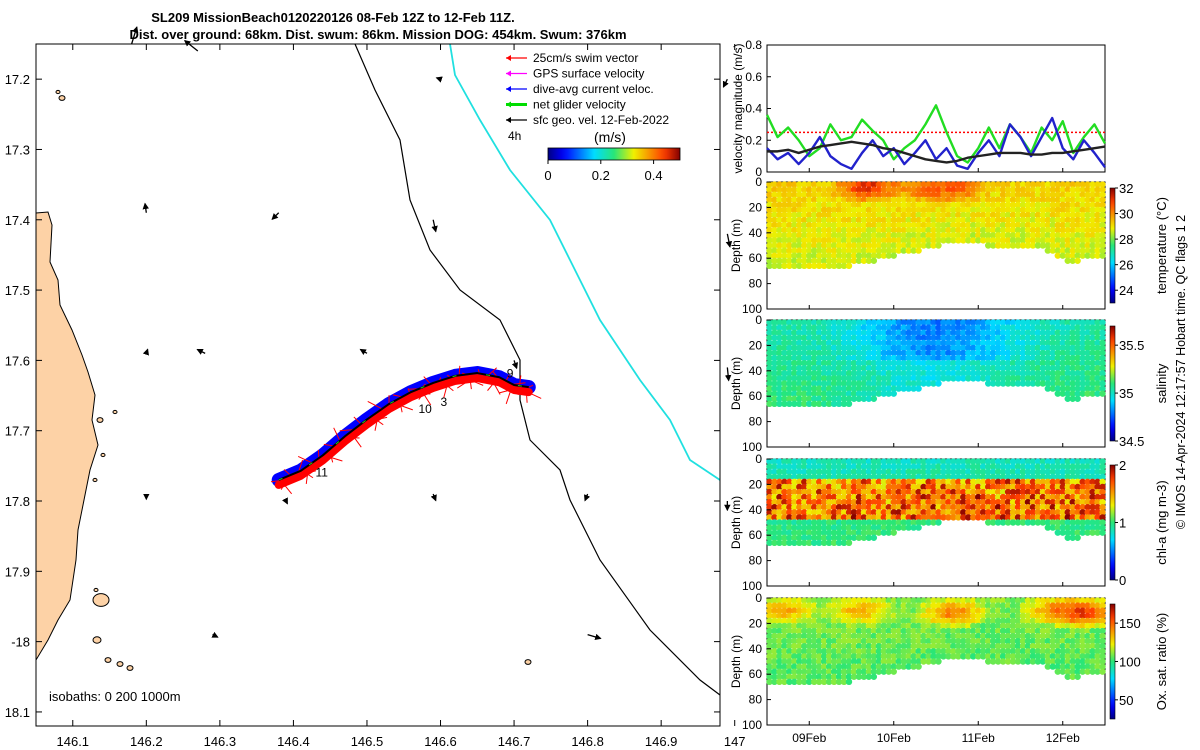 This screenshot has height=750, width=1200. Describe the element at coordinates (1126, 700) in the screenshot. I see `section-colorbar-tick-label: 50` at that location.